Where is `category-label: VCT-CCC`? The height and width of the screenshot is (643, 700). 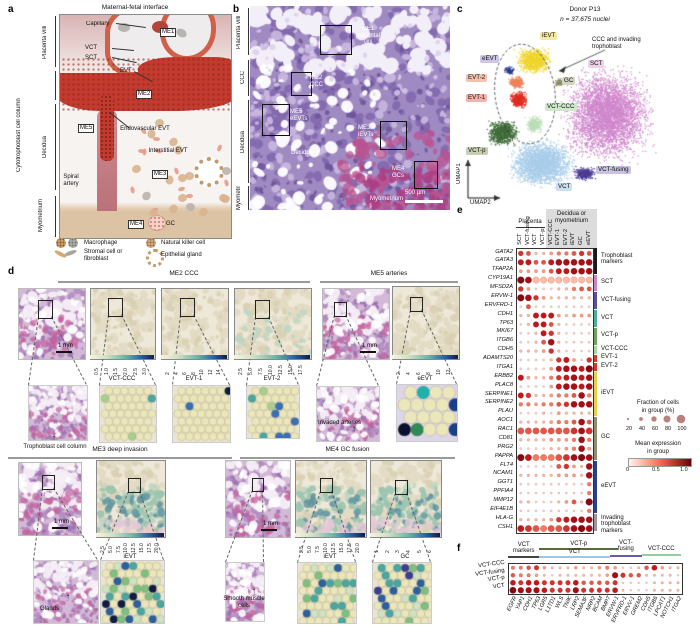 category-label: VCT-CCC is located at coordinates (614, 348).